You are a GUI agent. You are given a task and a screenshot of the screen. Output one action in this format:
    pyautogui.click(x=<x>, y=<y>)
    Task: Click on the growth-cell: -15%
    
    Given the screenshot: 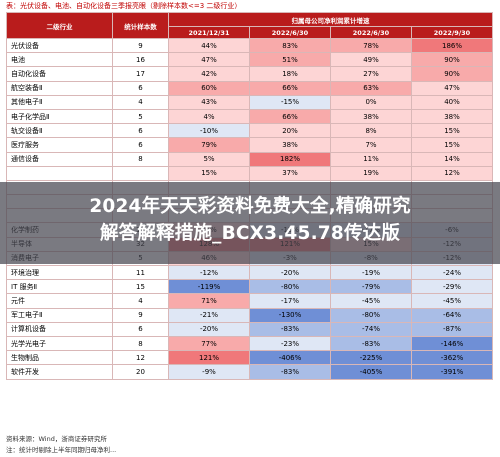 What is the action you would take?
    pyautogui.click(x=290, y=102)
    